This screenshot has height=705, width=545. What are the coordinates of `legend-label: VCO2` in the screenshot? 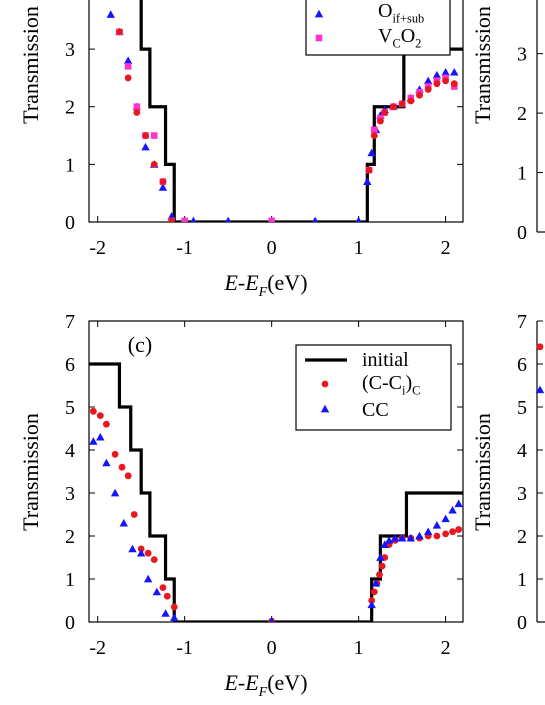 It's located at (399, 38).